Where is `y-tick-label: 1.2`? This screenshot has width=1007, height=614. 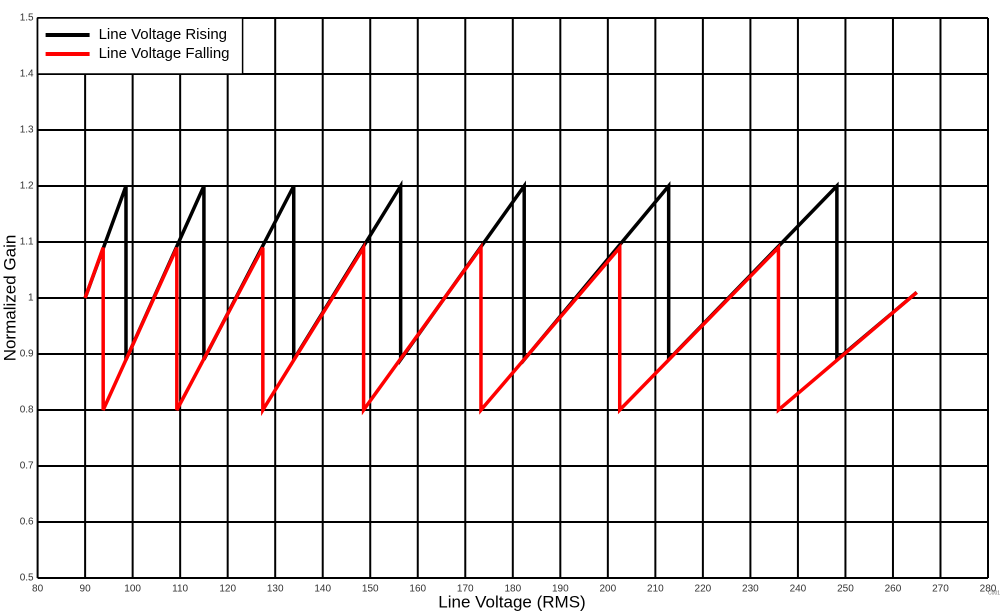
y-tick-label: 1.2 is located at coordinates (27, 186).